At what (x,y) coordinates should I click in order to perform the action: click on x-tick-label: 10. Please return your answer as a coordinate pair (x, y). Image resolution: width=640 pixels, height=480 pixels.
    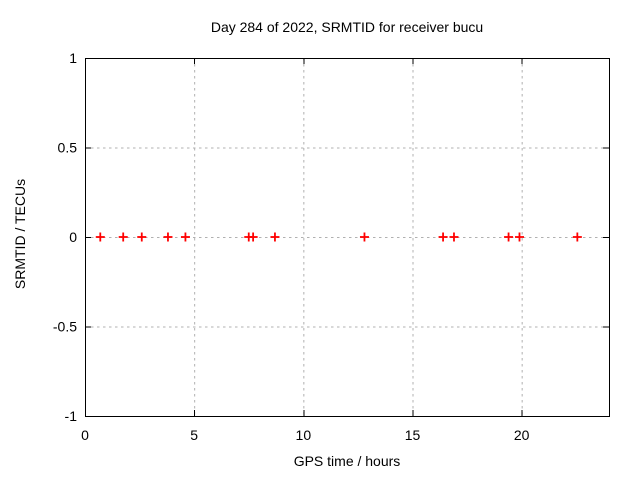
    Looking at the image, I should click on (304, 435).